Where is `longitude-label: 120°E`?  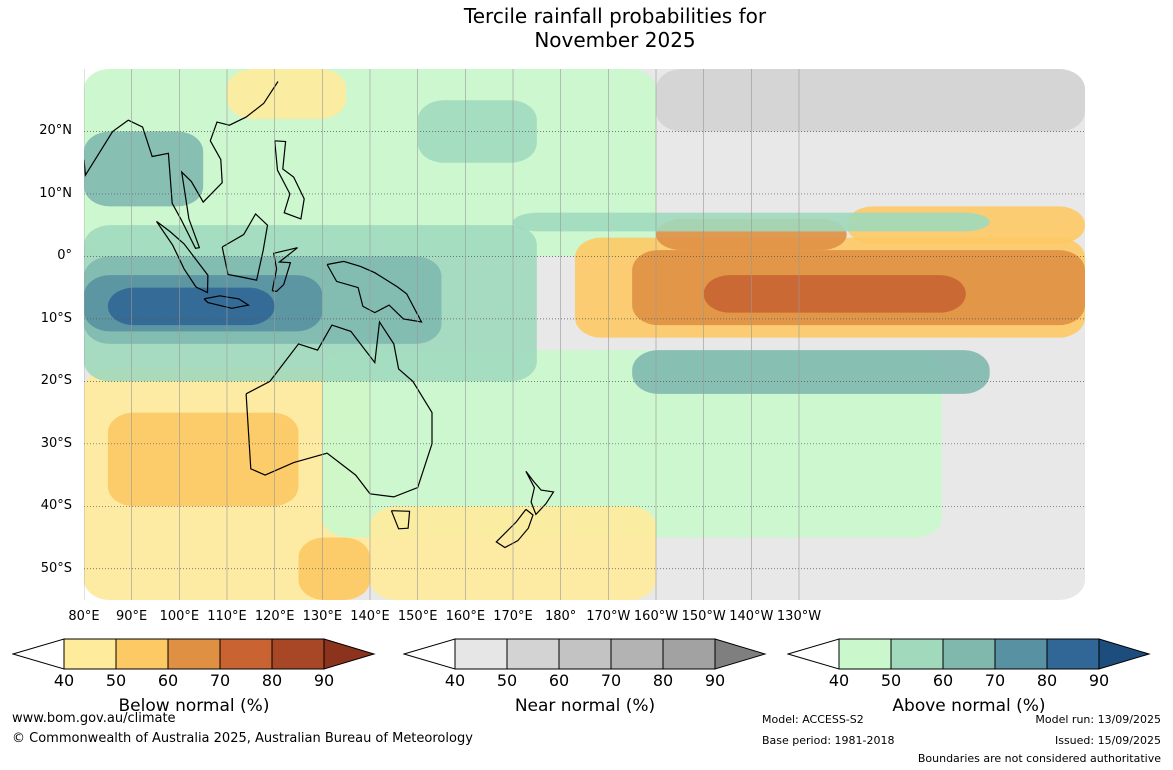
longitude-label: 120°E is located at coordinates (274, 616).